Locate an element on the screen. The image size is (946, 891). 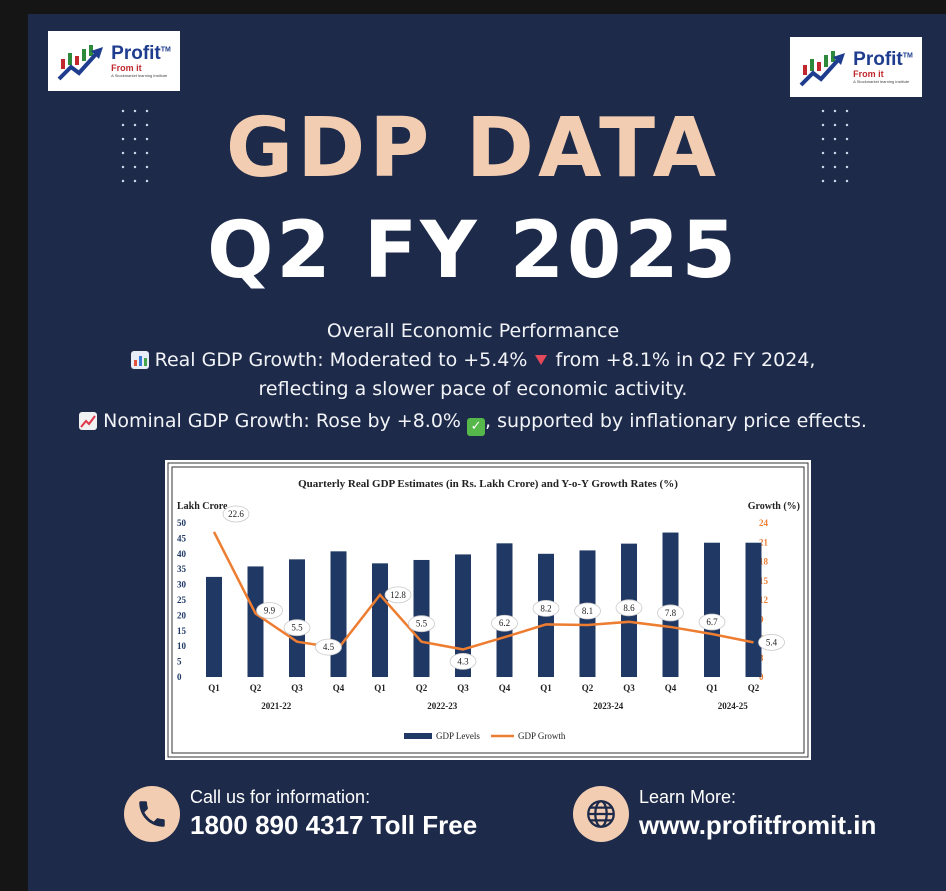
growth-data-label: 6.2 is located at coordinates (504, 623).